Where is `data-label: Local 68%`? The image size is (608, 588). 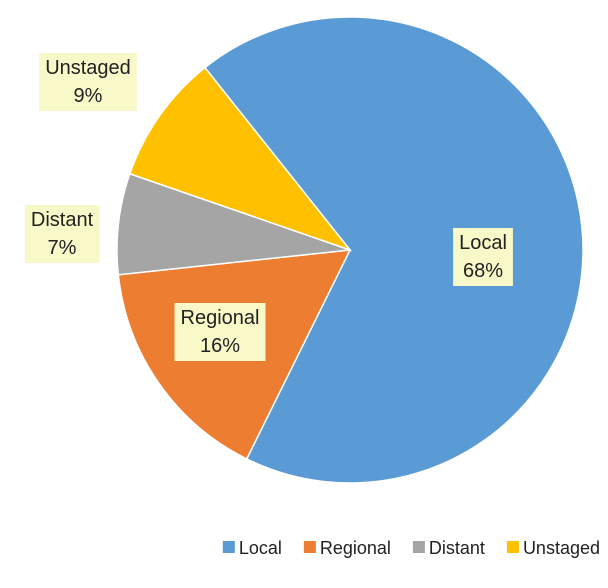 data-label: Local 68% is located at coordinates (483, 257).